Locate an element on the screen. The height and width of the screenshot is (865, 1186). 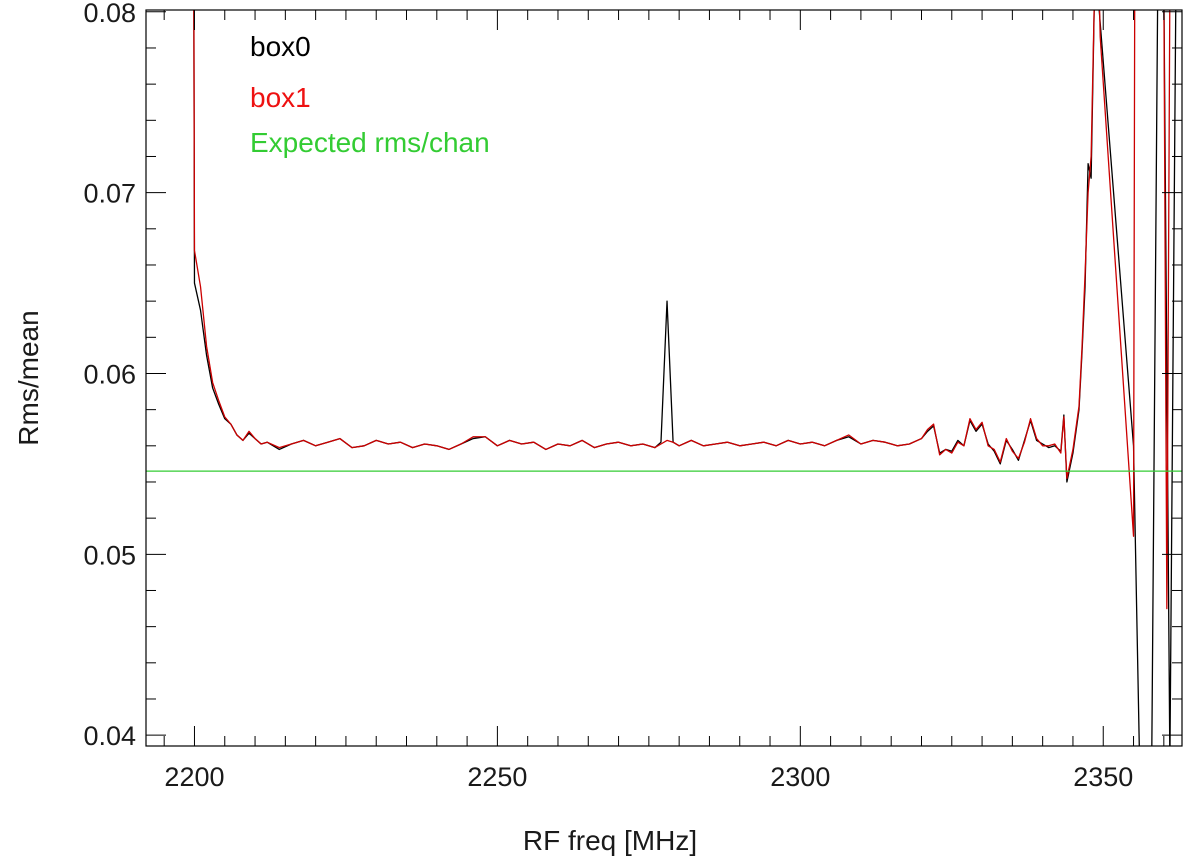
x-axis-title: RF freq [MHz] is located at coordinates (610, 840).